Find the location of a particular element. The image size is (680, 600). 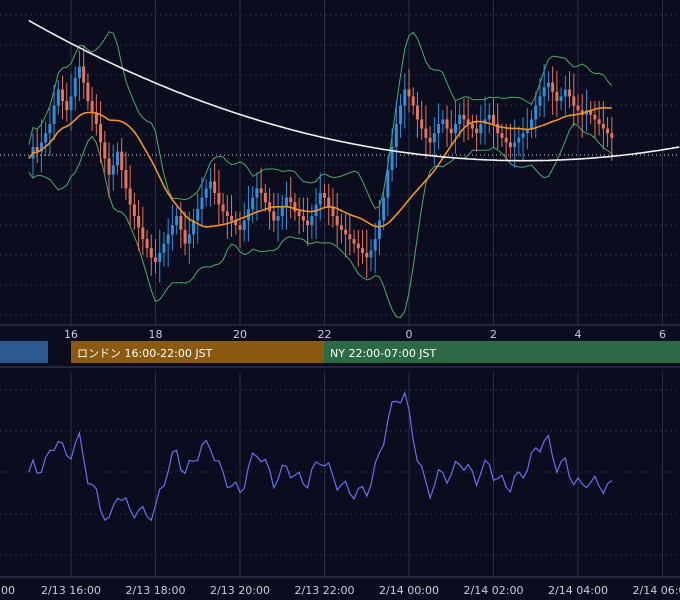

main-x-tick: 6 is located at coordinates (662, 334).